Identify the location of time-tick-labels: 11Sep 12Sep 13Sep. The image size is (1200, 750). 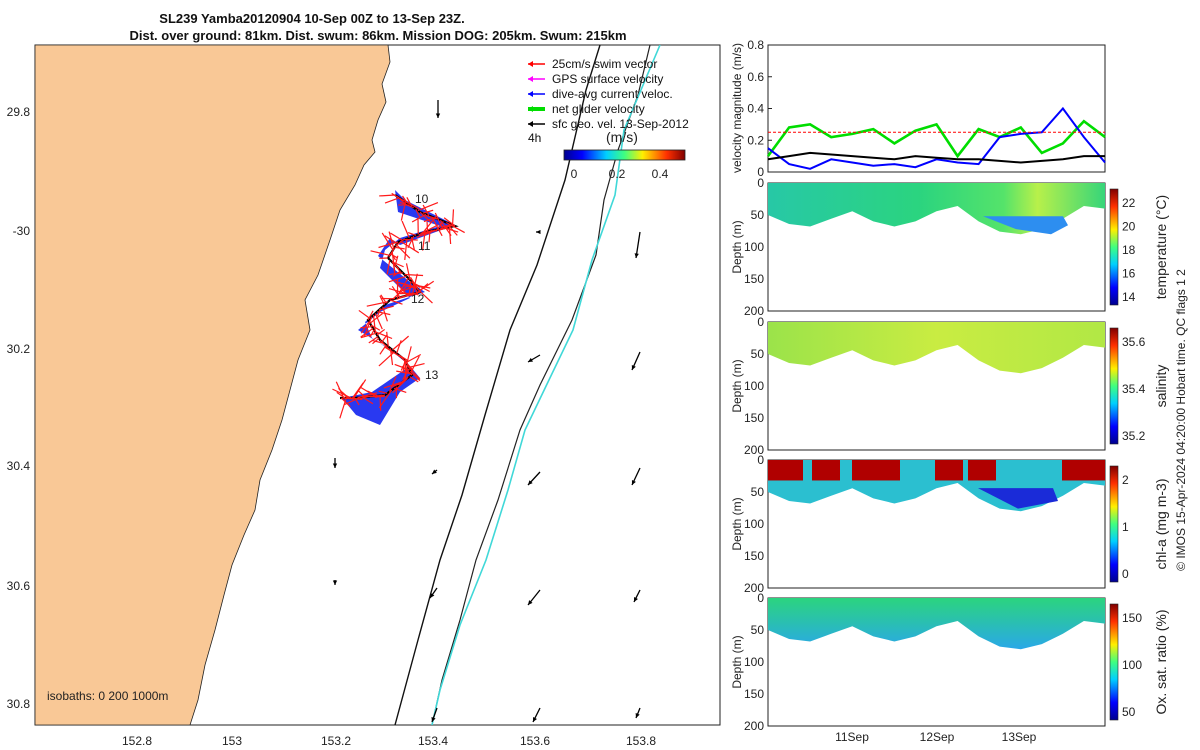
(936, 737).